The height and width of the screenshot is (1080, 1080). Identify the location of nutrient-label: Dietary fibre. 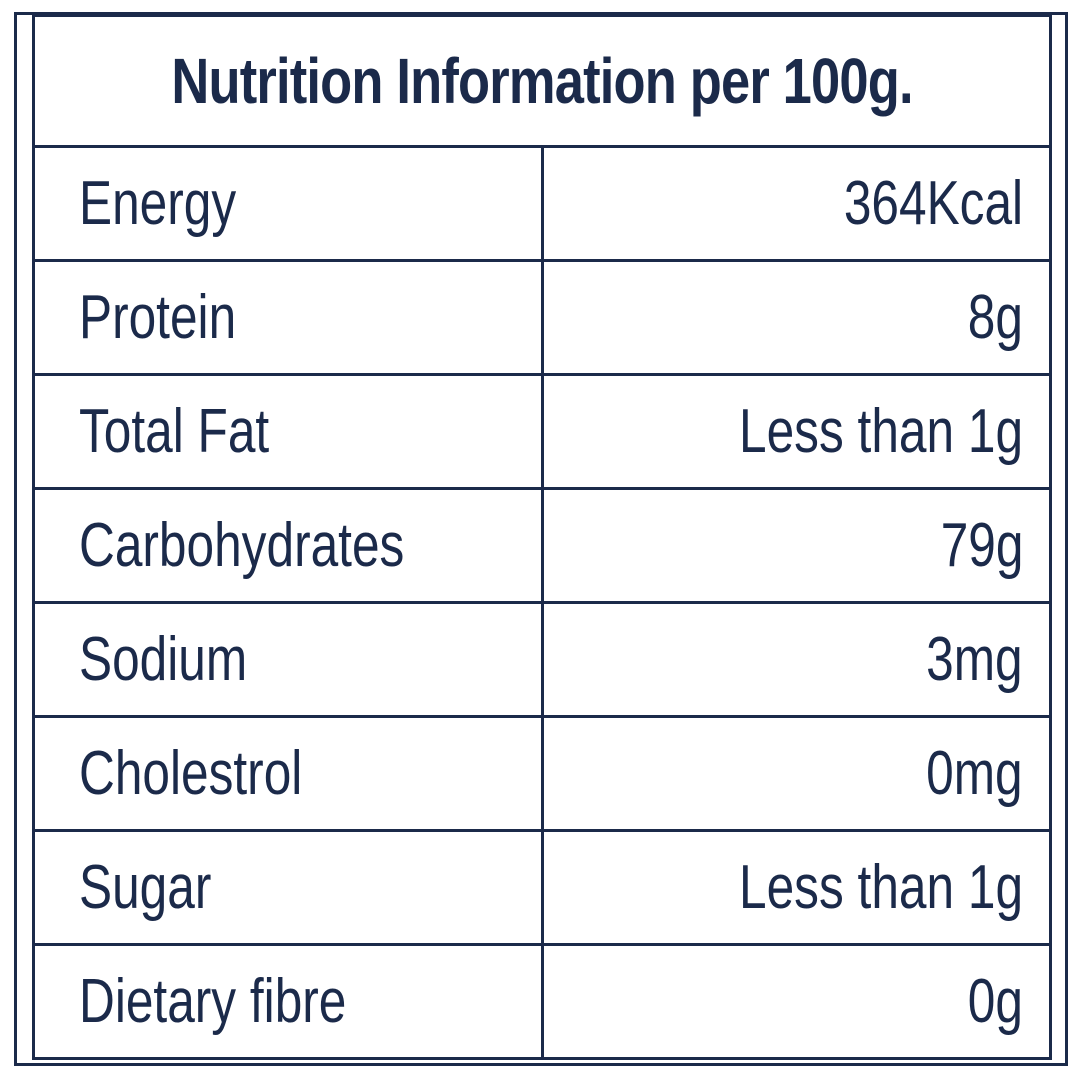
(213, 1001).